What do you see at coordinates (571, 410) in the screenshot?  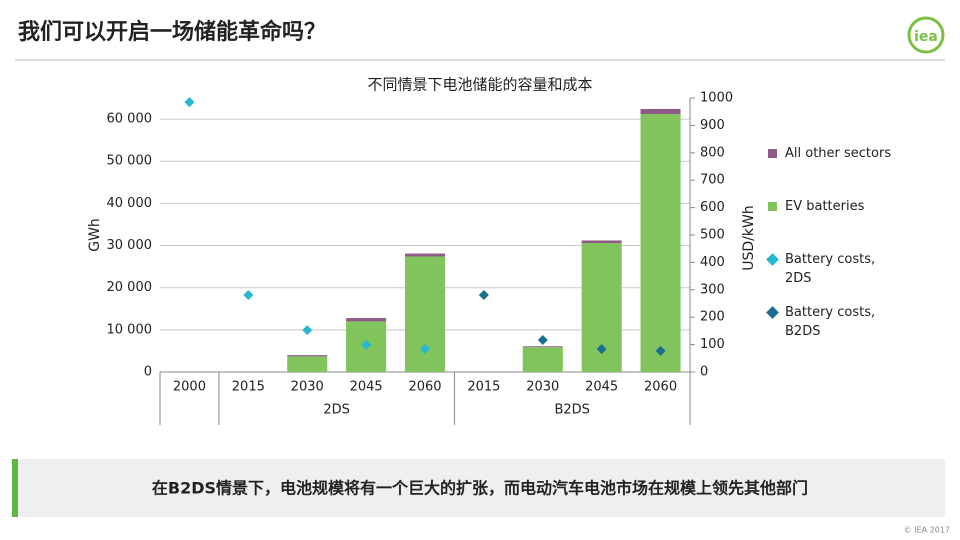 I see `group-label: B2DS` at bounding box center [571, 410].